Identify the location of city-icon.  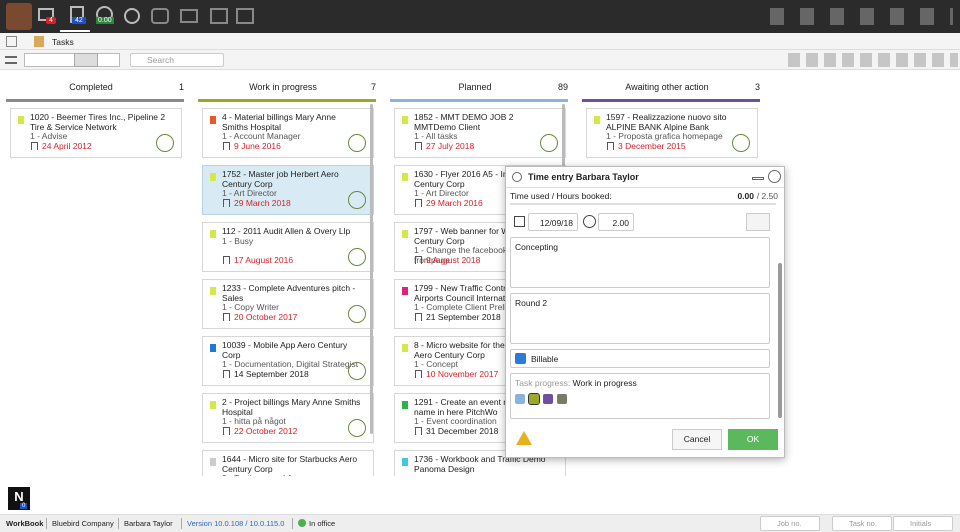
(245, 16).